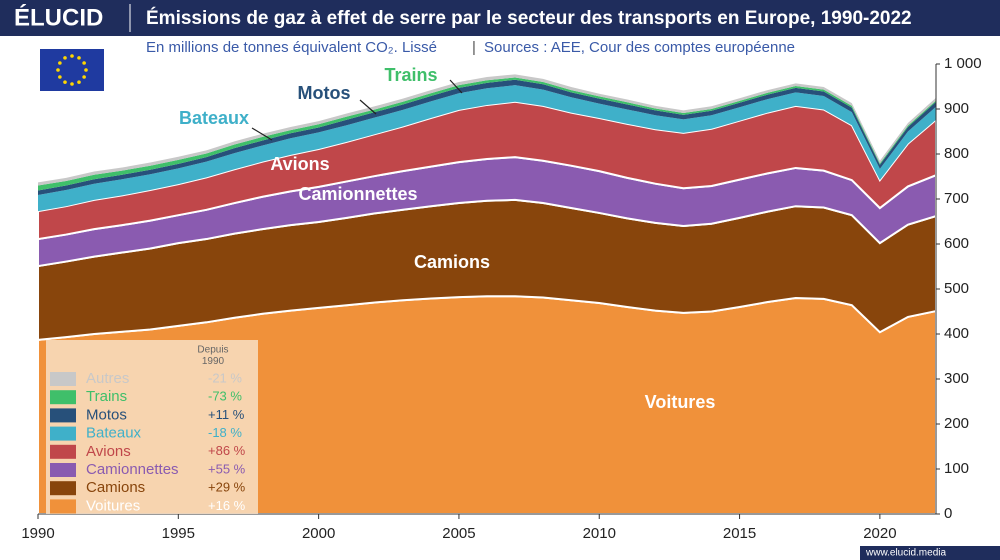 The width and height of the screenshot is (1000, 560). I want to click on legend-change: +29 %, so click(227, 487).